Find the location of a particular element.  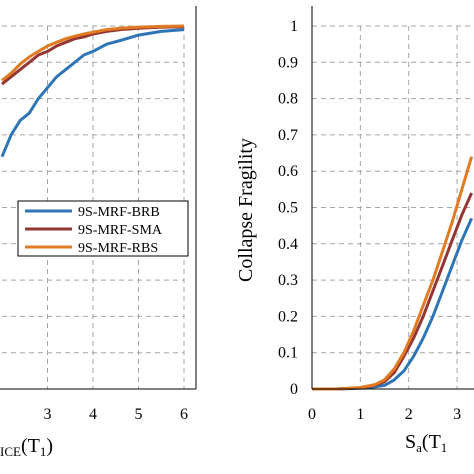

legend: 9S-MRF-BRB 9S-MRF-SMA 9S-MRF-RBS is located at coordinates (103, 228).